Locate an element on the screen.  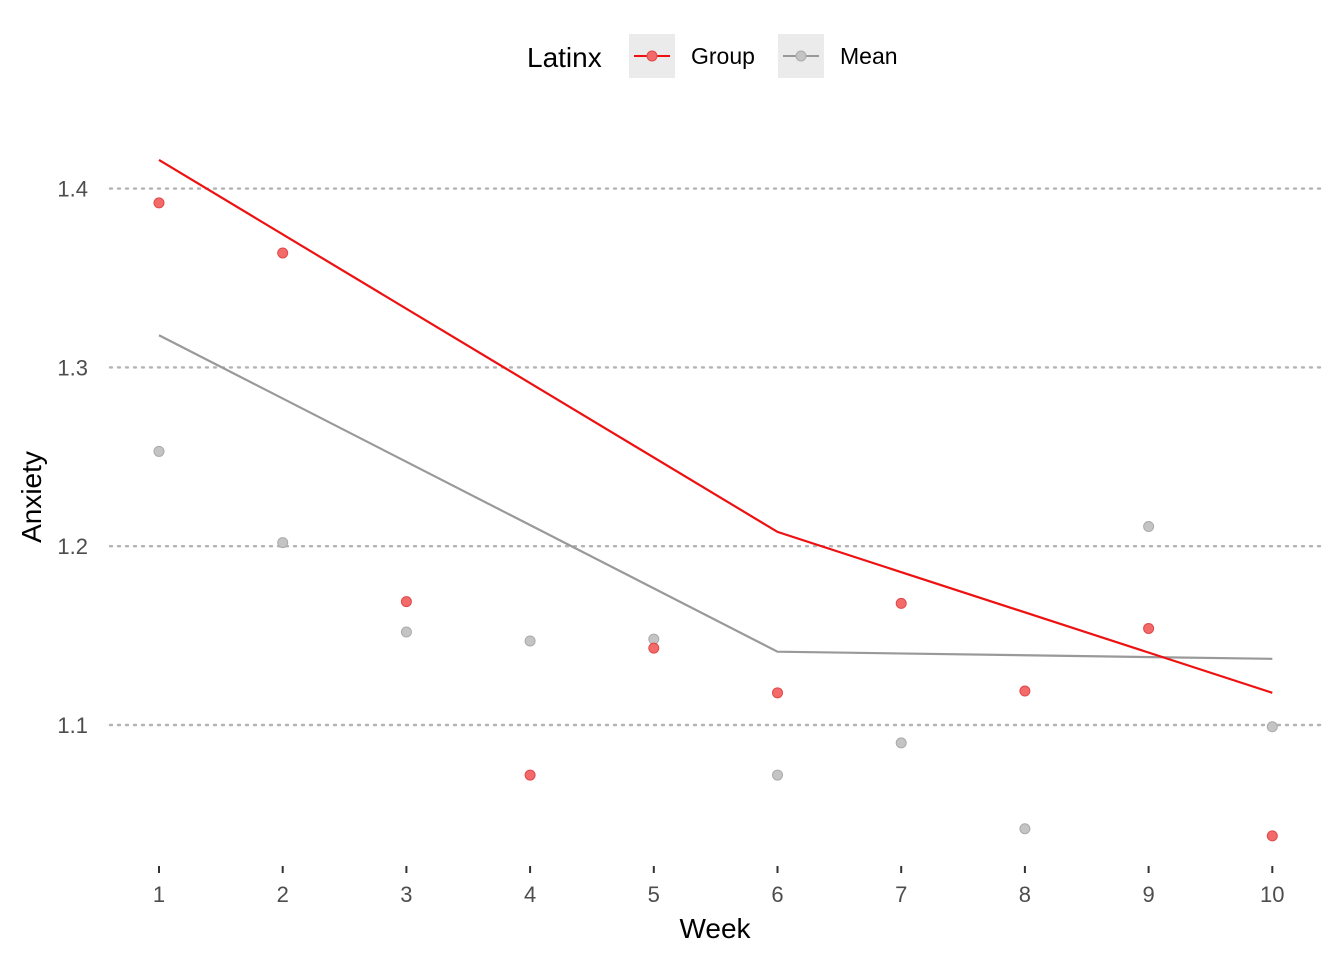
y-tick-labels: 1.1 1.2 1.3 1.4 is located at coordinates (72, 457).